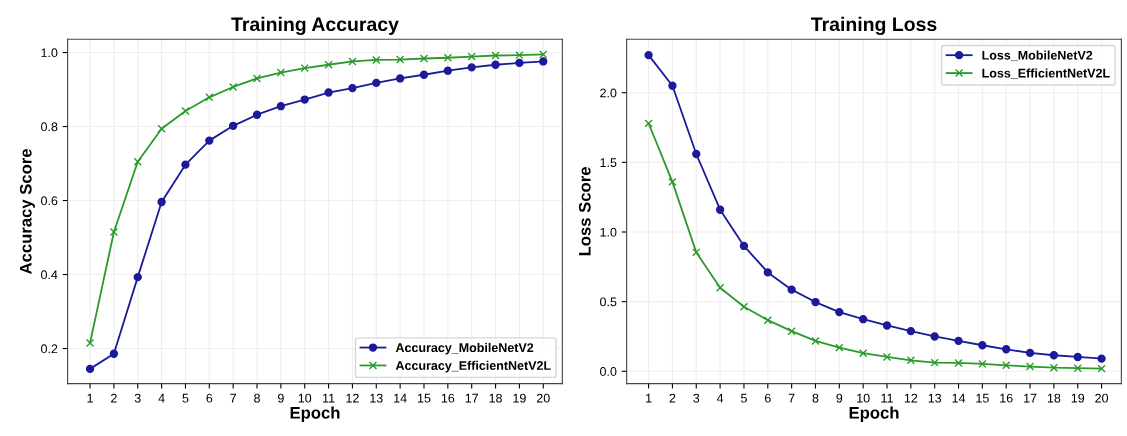 Image resolution: width=1127 pixels, height=436 pixels. What do you see at coordinates (608, 93) in the screenshot?
I see `y-tick-label: 2.0` at bounding box center [608, 93].